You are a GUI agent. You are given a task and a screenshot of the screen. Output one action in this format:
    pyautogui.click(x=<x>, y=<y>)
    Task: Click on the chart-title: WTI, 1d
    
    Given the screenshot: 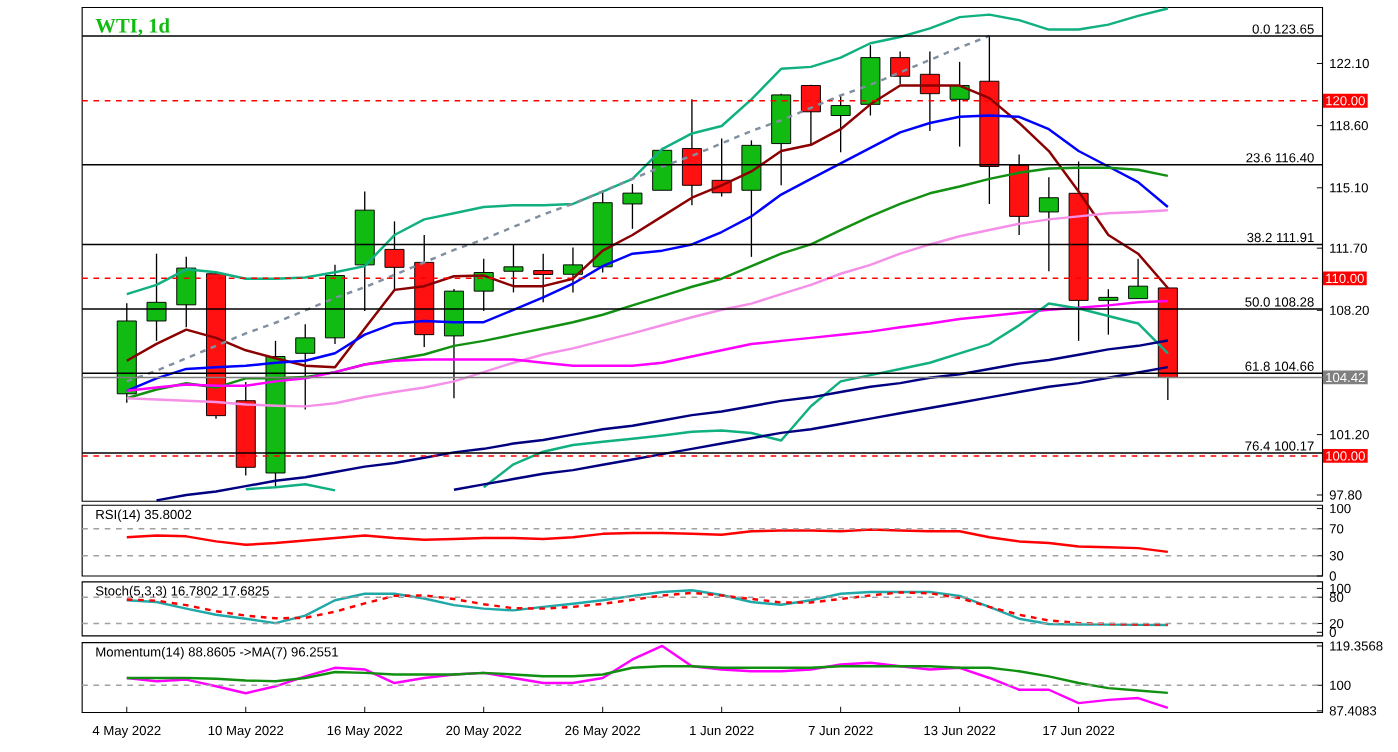 What is the action you would take?
    pyautogui.click(x=132, y=27)
    